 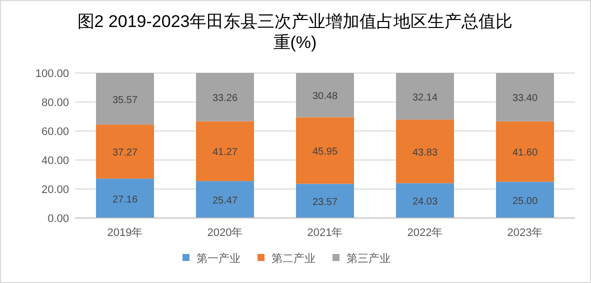 What do you see at coordinates (525, 233) in the screenshot?
I see `x-tick-label: 2023年` at bounding box center [525, 233].